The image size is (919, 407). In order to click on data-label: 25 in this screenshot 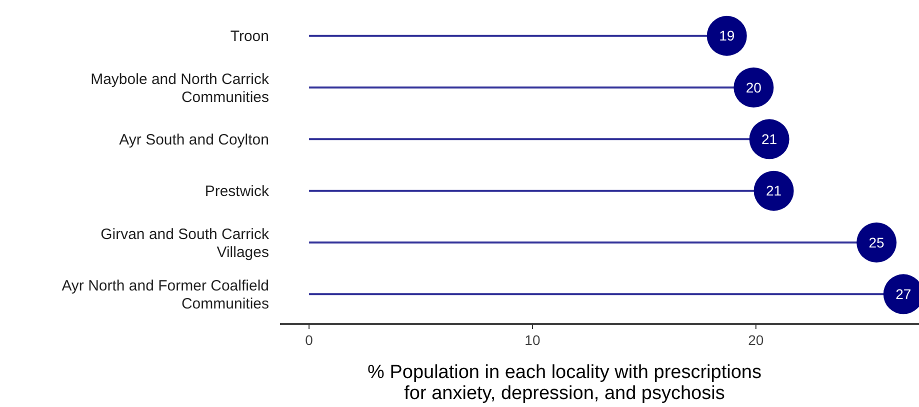, I will do `click(876, 242)`.